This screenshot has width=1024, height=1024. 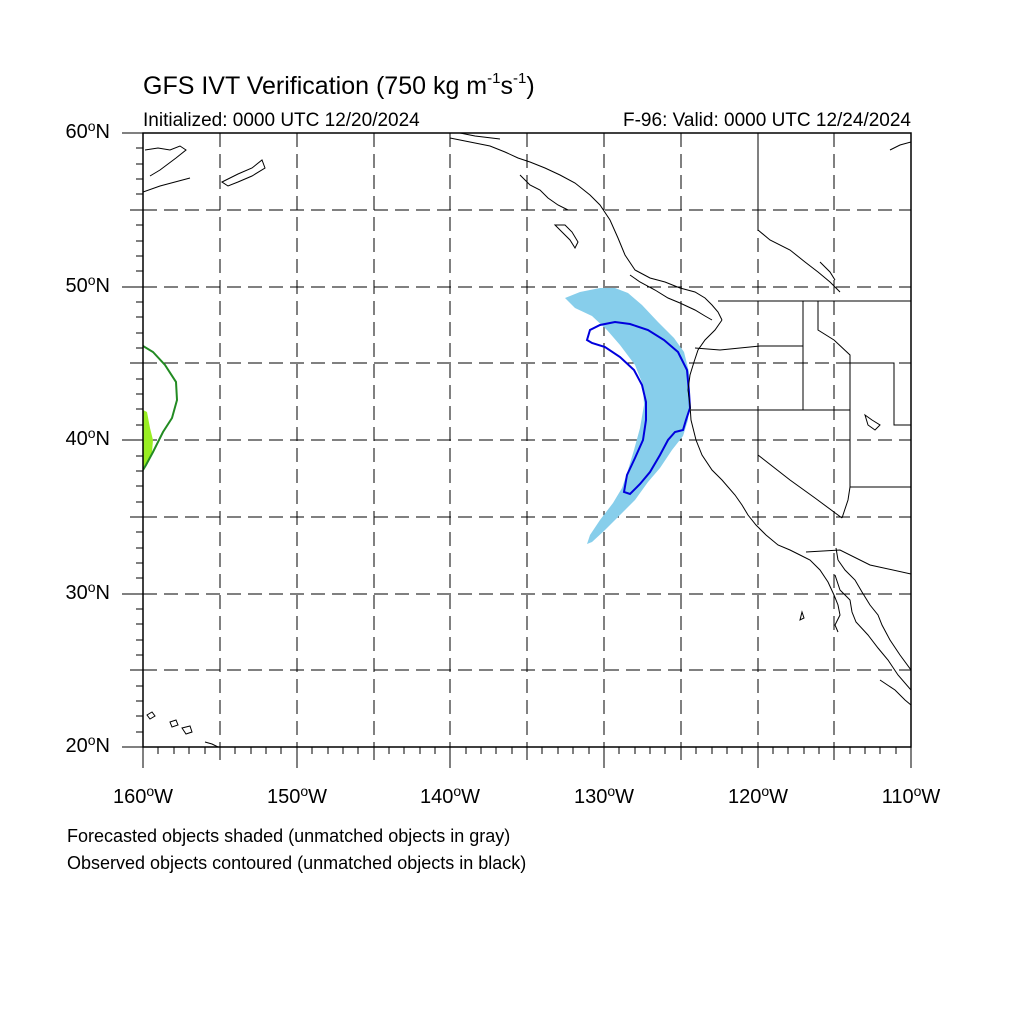 I want to click on lat-label-60: 60oN, so click(x=65, y=131).